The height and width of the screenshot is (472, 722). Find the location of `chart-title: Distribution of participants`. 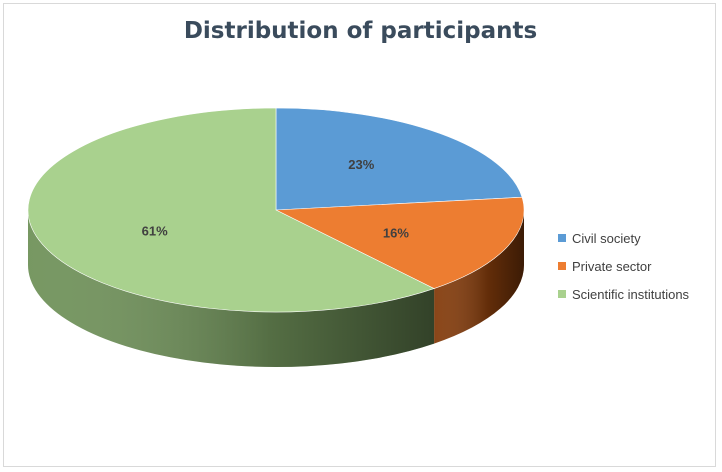

chart-title: Distribution of participants is located at coordinates (360, 31).